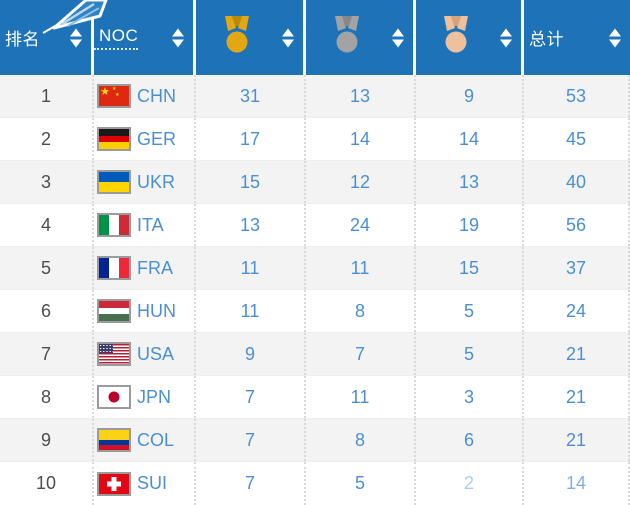  I want to click on gold-count: 31, so click(250, 95).